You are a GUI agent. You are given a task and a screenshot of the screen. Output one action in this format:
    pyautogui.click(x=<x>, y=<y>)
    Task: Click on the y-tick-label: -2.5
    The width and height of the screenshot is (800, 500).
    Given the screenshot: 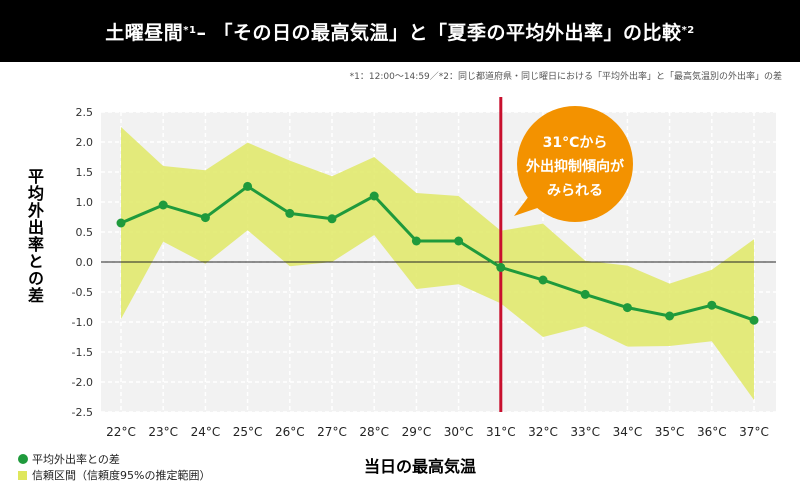 What is the action you would take?
    pyautogui.click(x=82, y=412)
    